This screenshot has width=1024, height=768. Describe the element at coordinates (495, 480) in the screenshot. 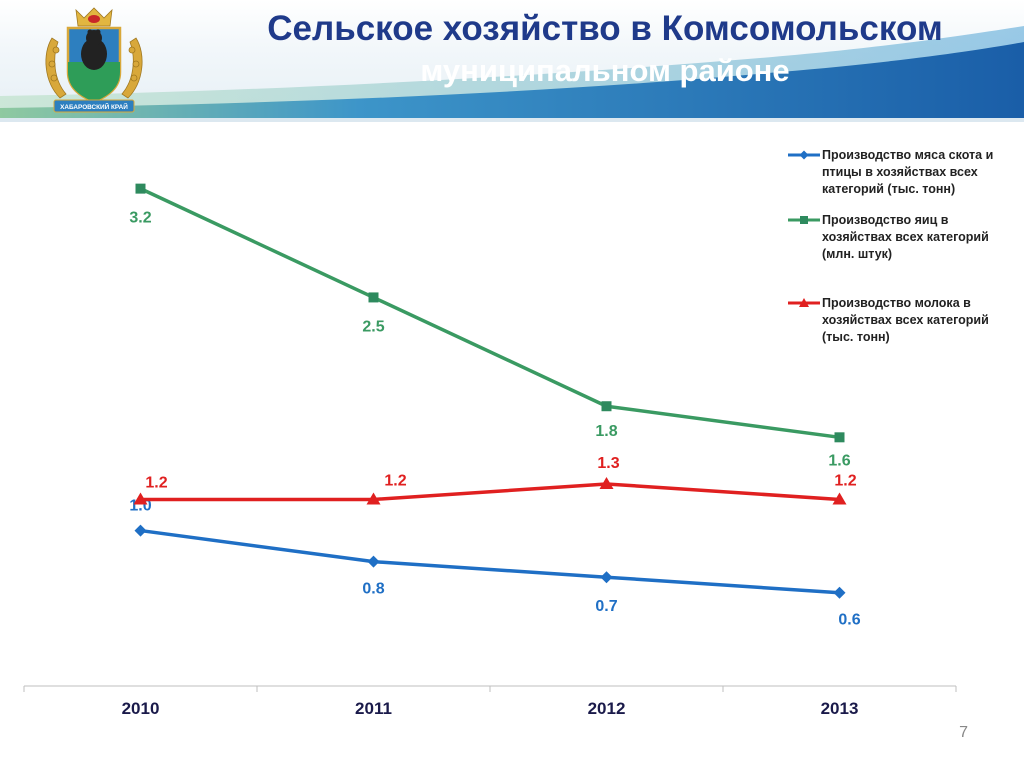

I see `series-2: 1.2 1.2 1.3 1.2` at that location.